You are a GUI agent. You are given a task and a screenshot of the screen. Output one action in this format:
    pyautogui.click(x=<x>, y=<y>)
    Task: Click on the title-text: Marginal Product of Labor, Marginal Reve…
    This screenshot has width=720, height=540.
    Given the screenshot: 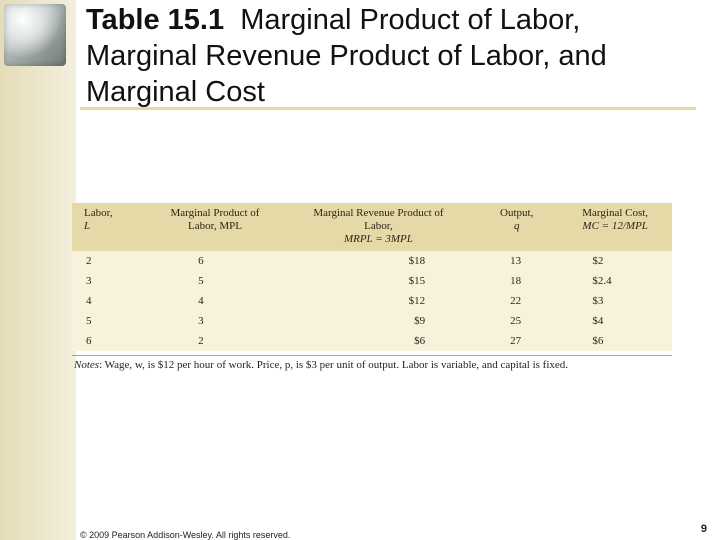 What is the action you would take?
    pyautogui.click(x=346, y=56)
    